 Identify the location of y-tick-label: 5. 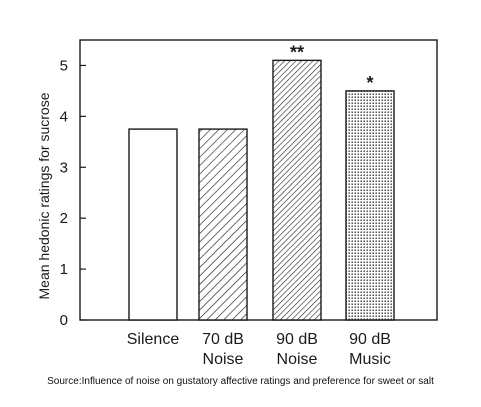
(64, 65).